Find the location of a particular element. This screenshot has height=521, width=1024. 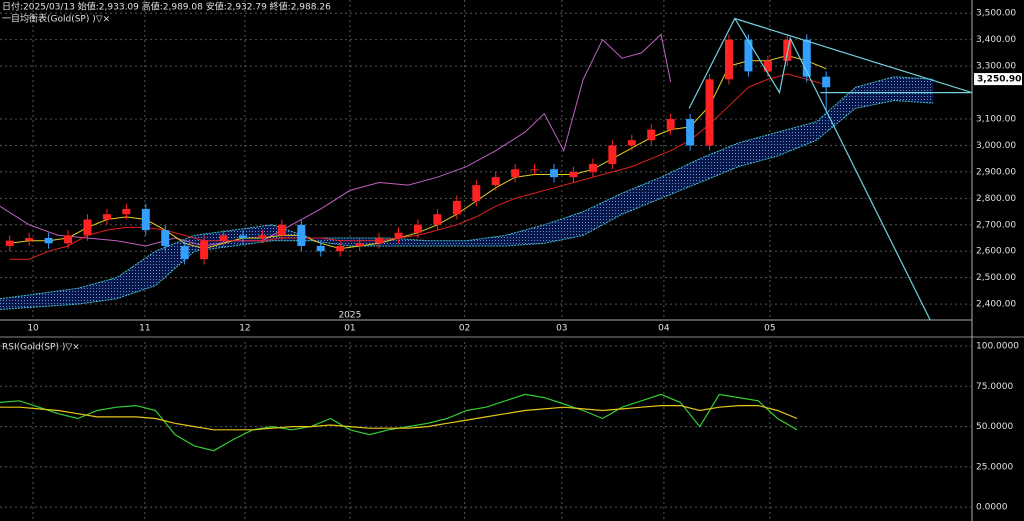

y-tick-label: 50.0000 is located at coordinates (994, 427).